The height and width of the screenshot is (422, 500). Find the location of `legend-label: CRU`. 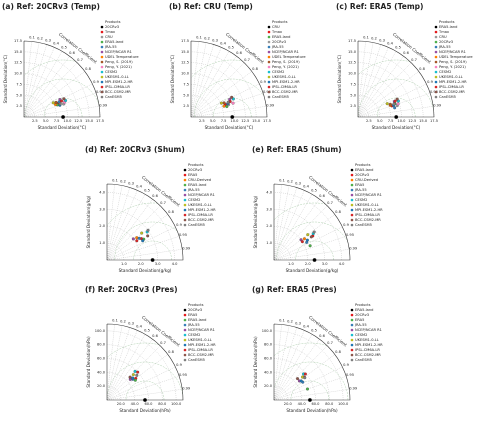

legend-label: CRU is located at coordinates (109, 37).